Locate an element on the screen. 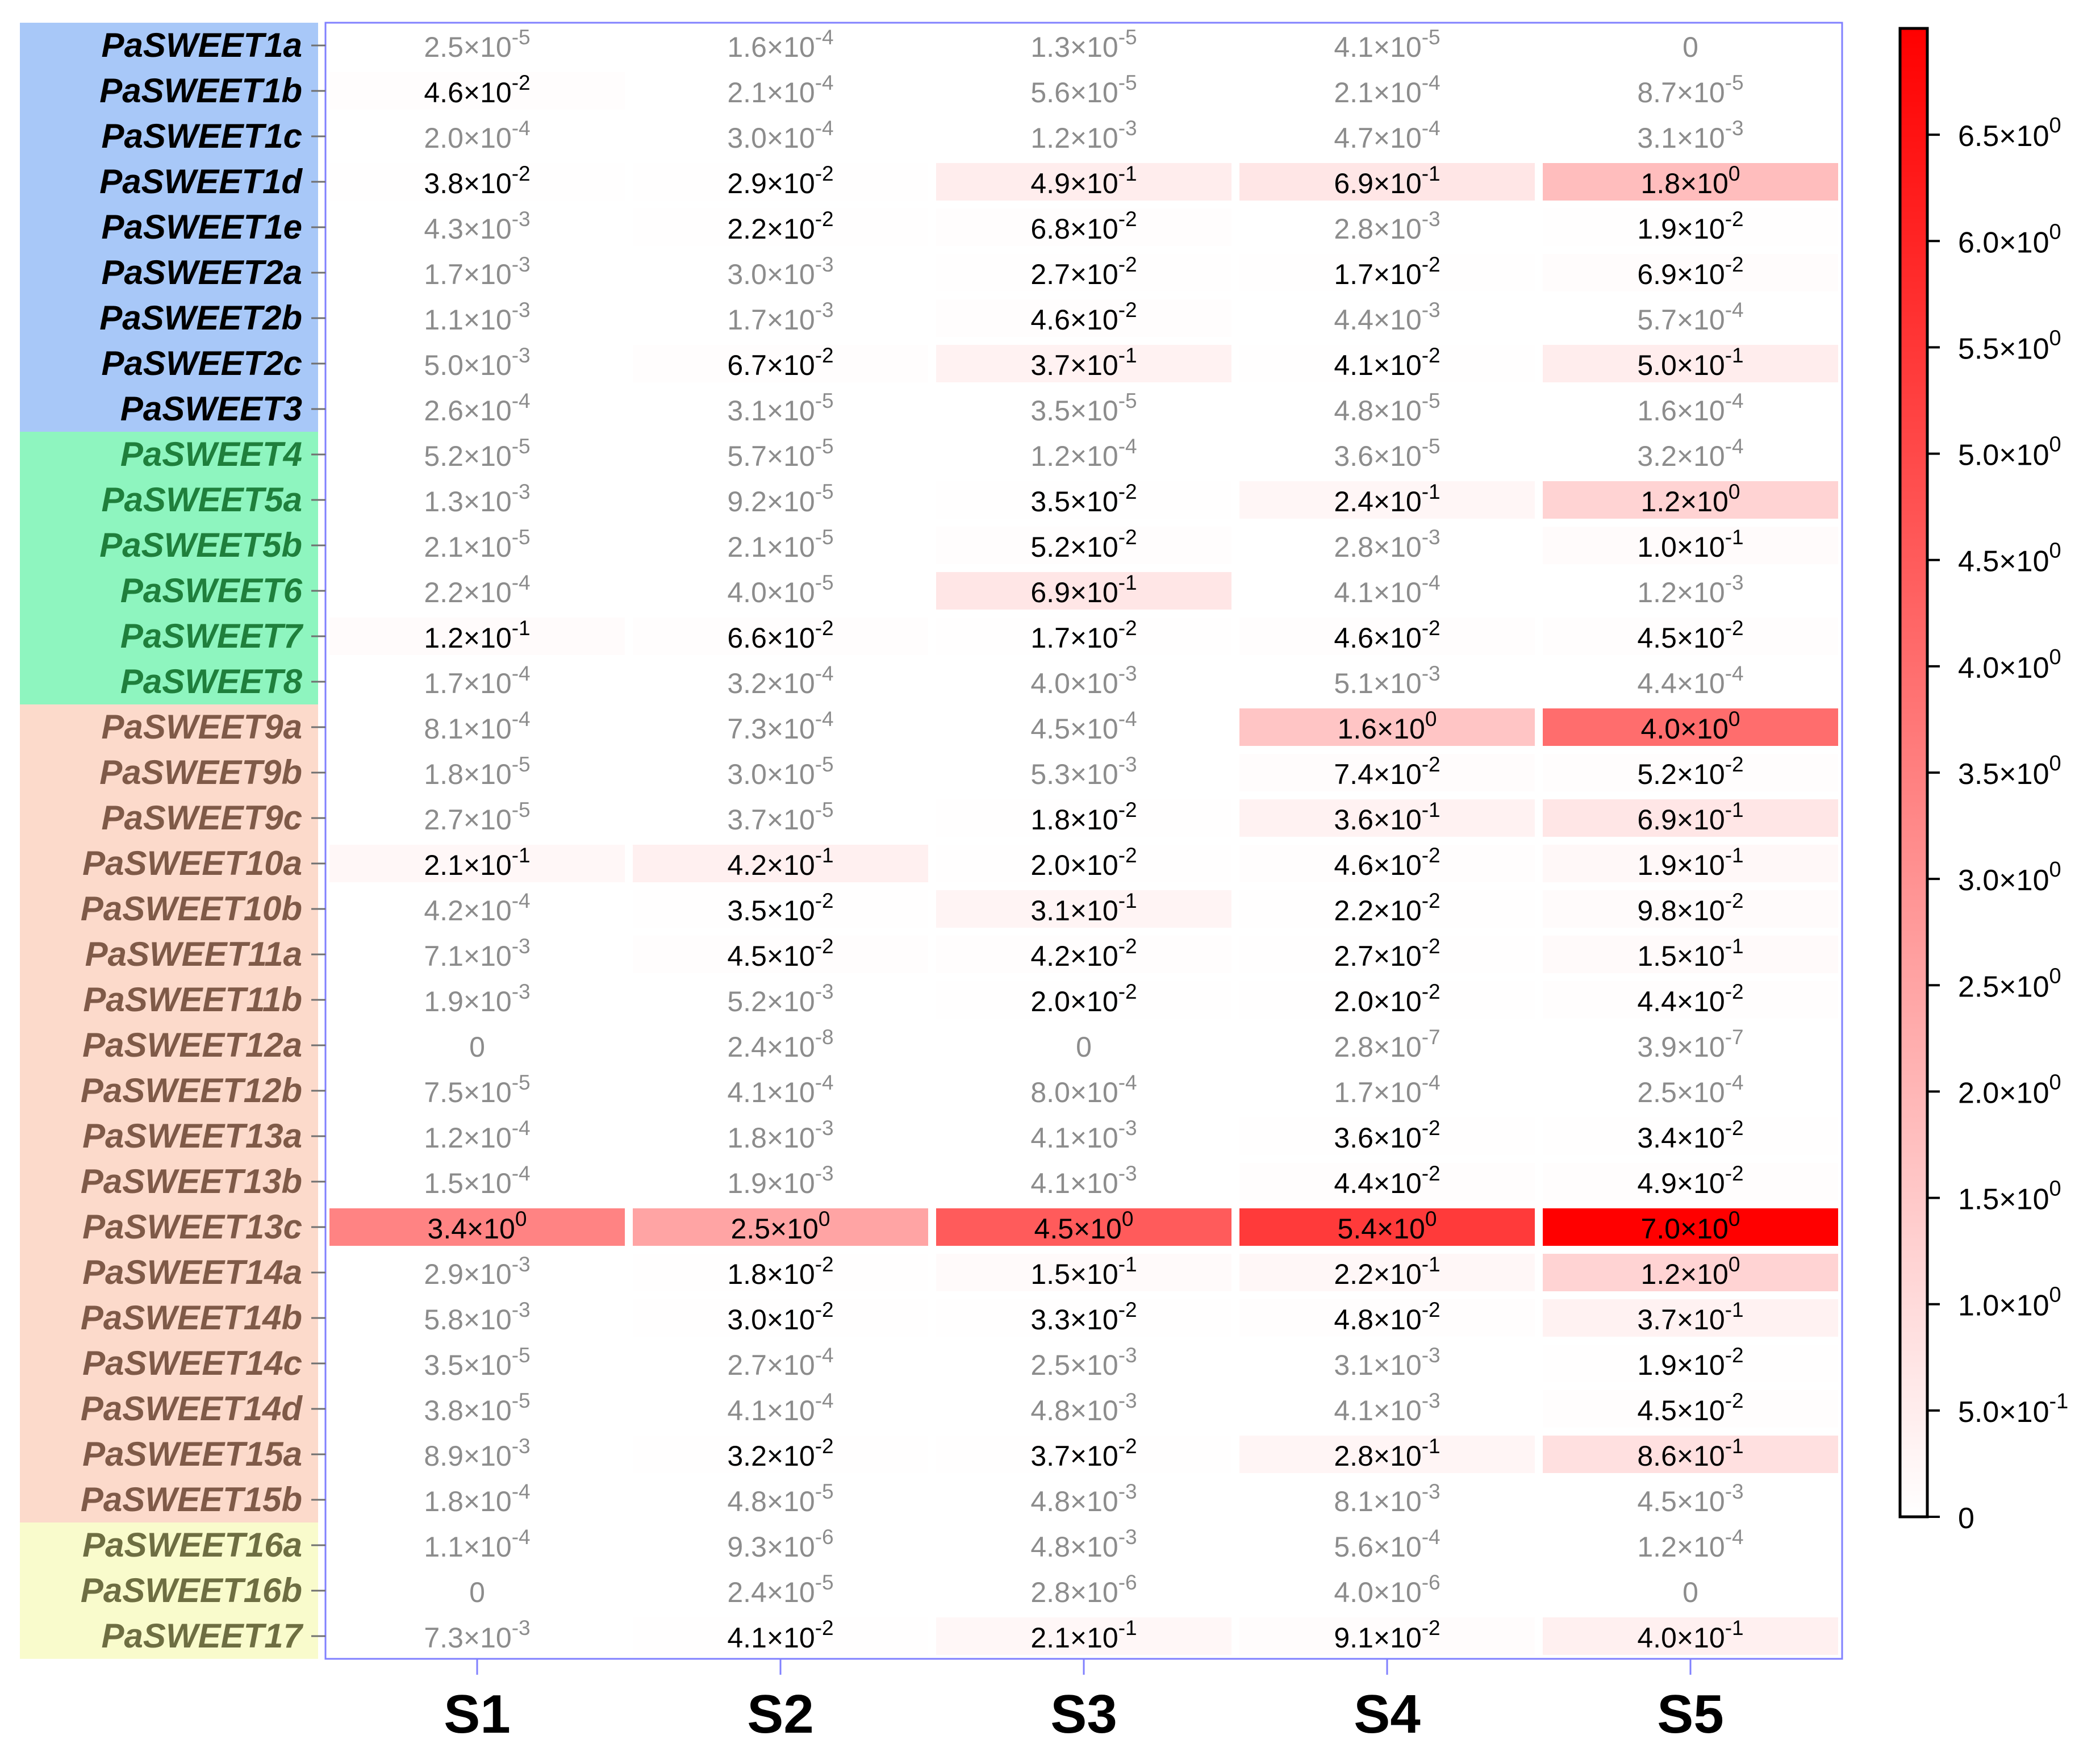 The width and height of the screenshot is (2100, 1752). cell-value-label: 3.1×10⁻⁵ is located at coordinates (780, 408).